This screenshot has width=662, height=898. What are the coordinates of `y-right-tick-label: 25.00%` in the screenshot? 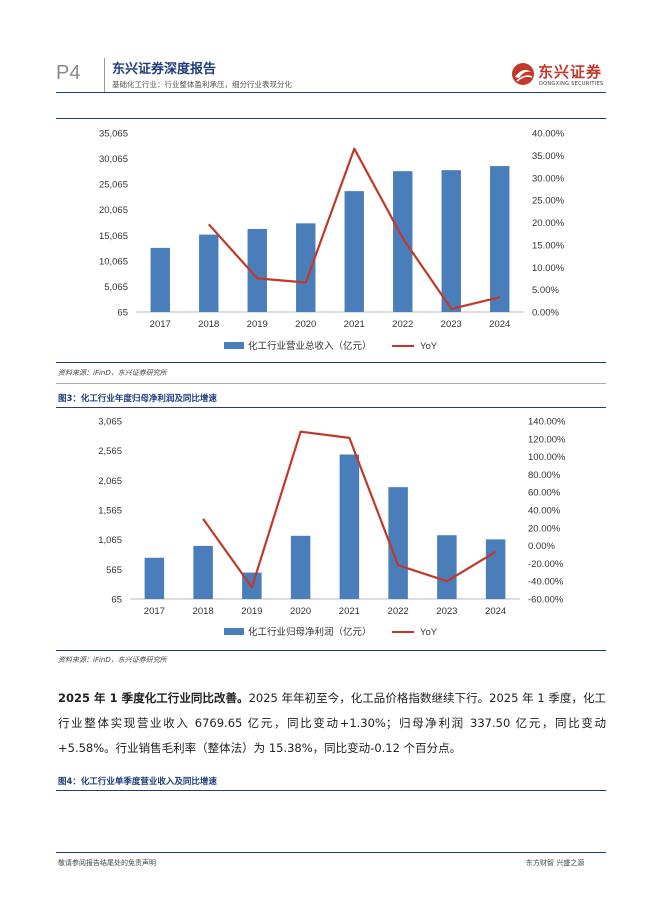 It's located at (548, 201).